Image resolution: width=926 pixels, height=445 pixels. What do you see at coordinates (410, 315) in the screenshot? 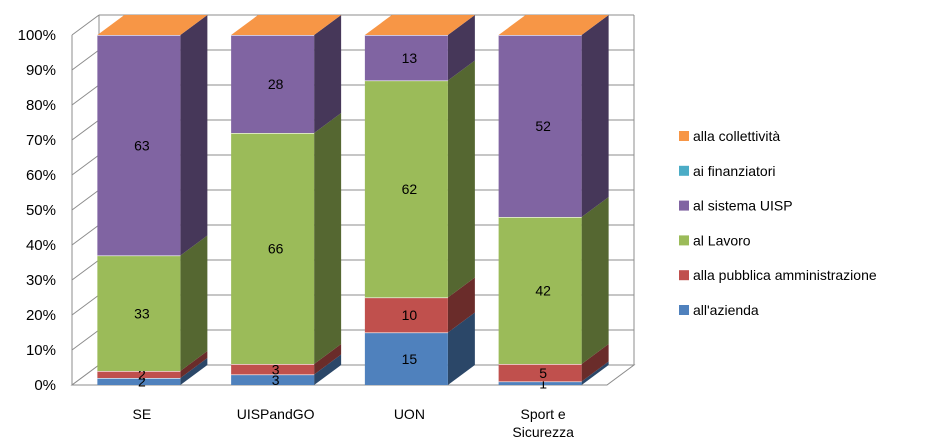
I see `data-label: 10` at bounding box center [410, 315].